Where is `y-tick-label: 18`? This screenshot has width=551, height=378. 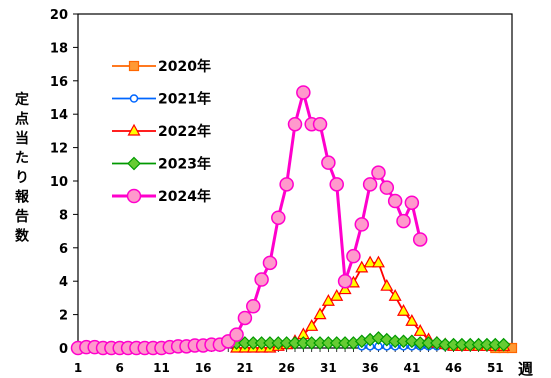 y-tick-label: 18 is located at coordinates (59, 48).